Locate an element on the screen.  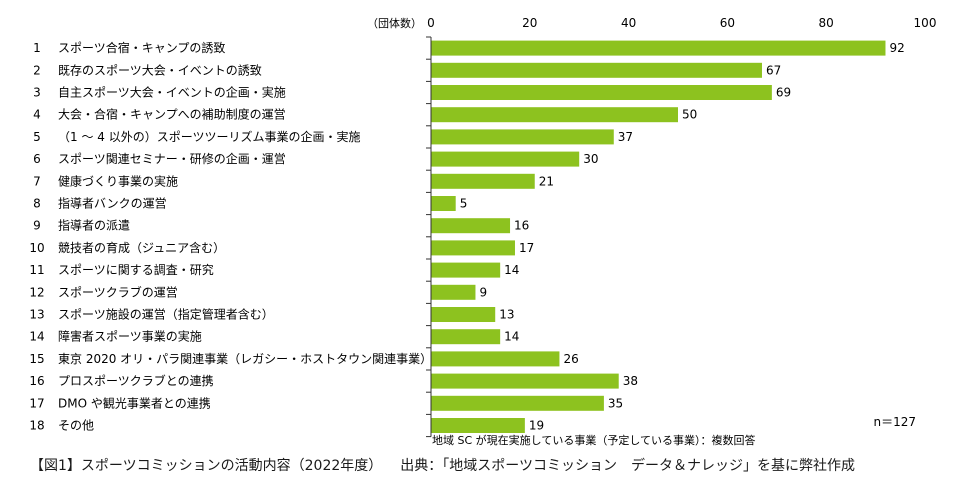
bar-value-label: 69 is located at coordinates (783, 93).